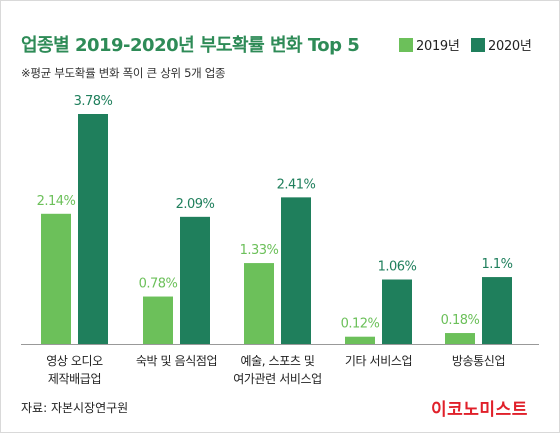 The height and width of the screenshot is (433, 560). I want to click on category-label-0-0: 영상 오디오, so click(74, 361).